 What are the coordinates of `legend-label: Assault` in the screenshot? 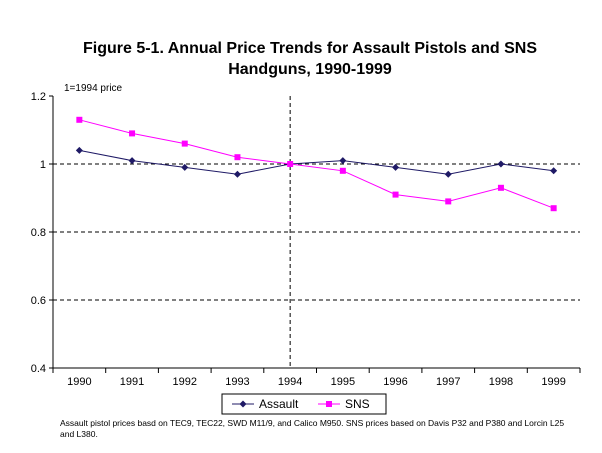 It's located at (279, 404).